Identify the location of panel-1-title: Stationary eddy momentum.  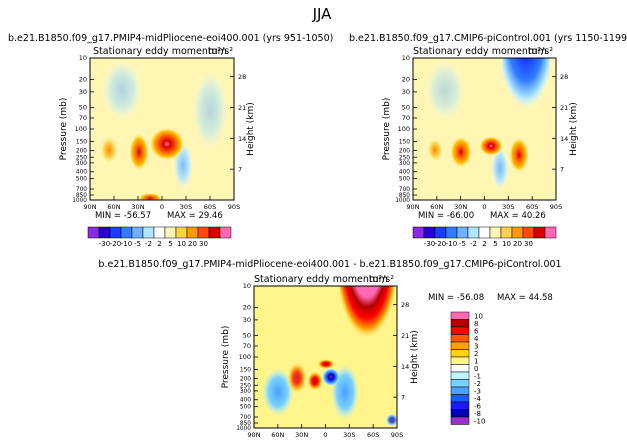
(160, 51).